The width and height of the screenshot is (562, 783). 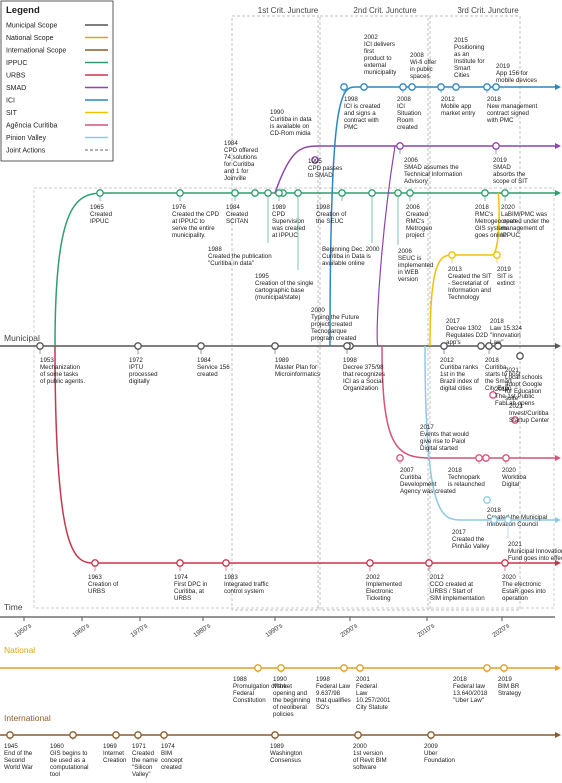 What do you see at coordinates (171, 767) in the screenshot?
I see `event-text-line: created` at bounding box center [171, 767].